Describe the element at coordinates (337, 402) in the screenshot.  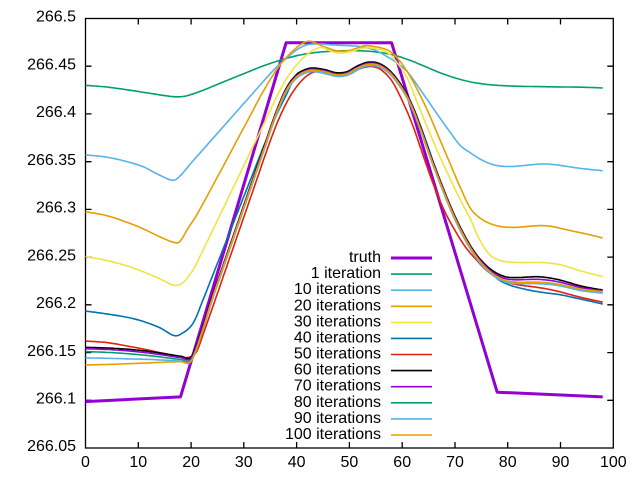
I see `svg-text: 80 iterations` at that location.